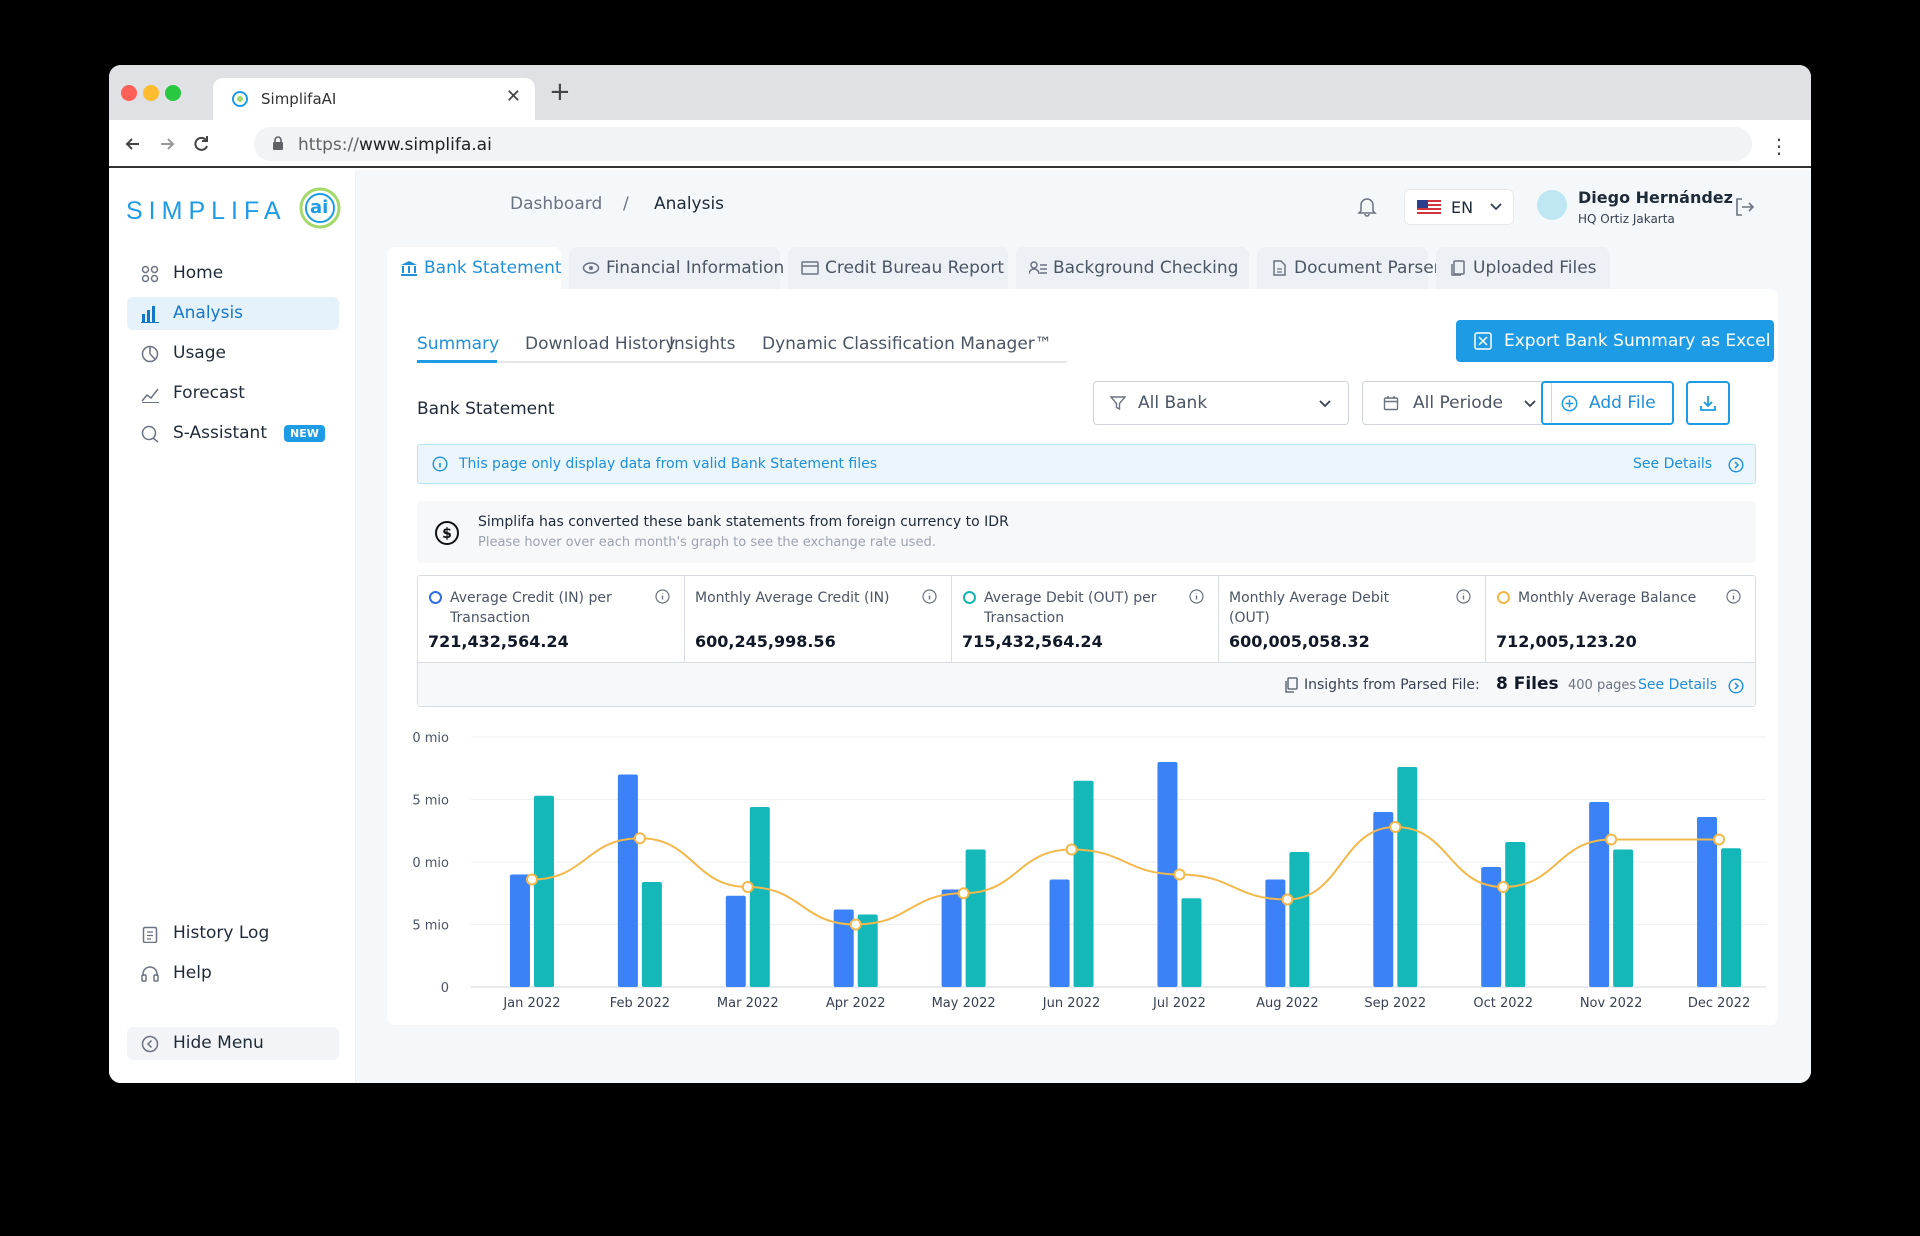 This screenshot has height=1236, width=1920. What do you see at coordinates (233, 973) in the screenshot?
I see `sidebar-item-help: Help` at bounding box center [233, 973].